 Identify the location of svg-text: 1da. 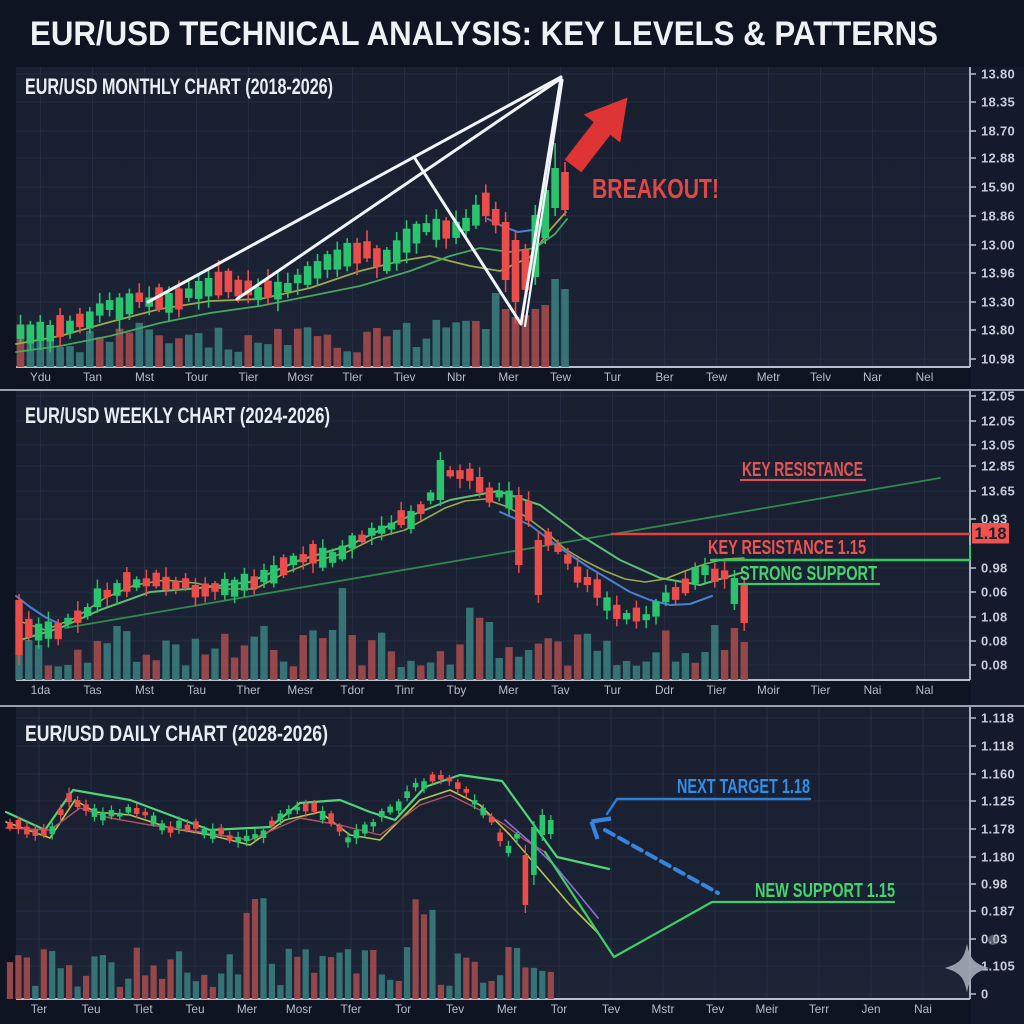
(41, 690).